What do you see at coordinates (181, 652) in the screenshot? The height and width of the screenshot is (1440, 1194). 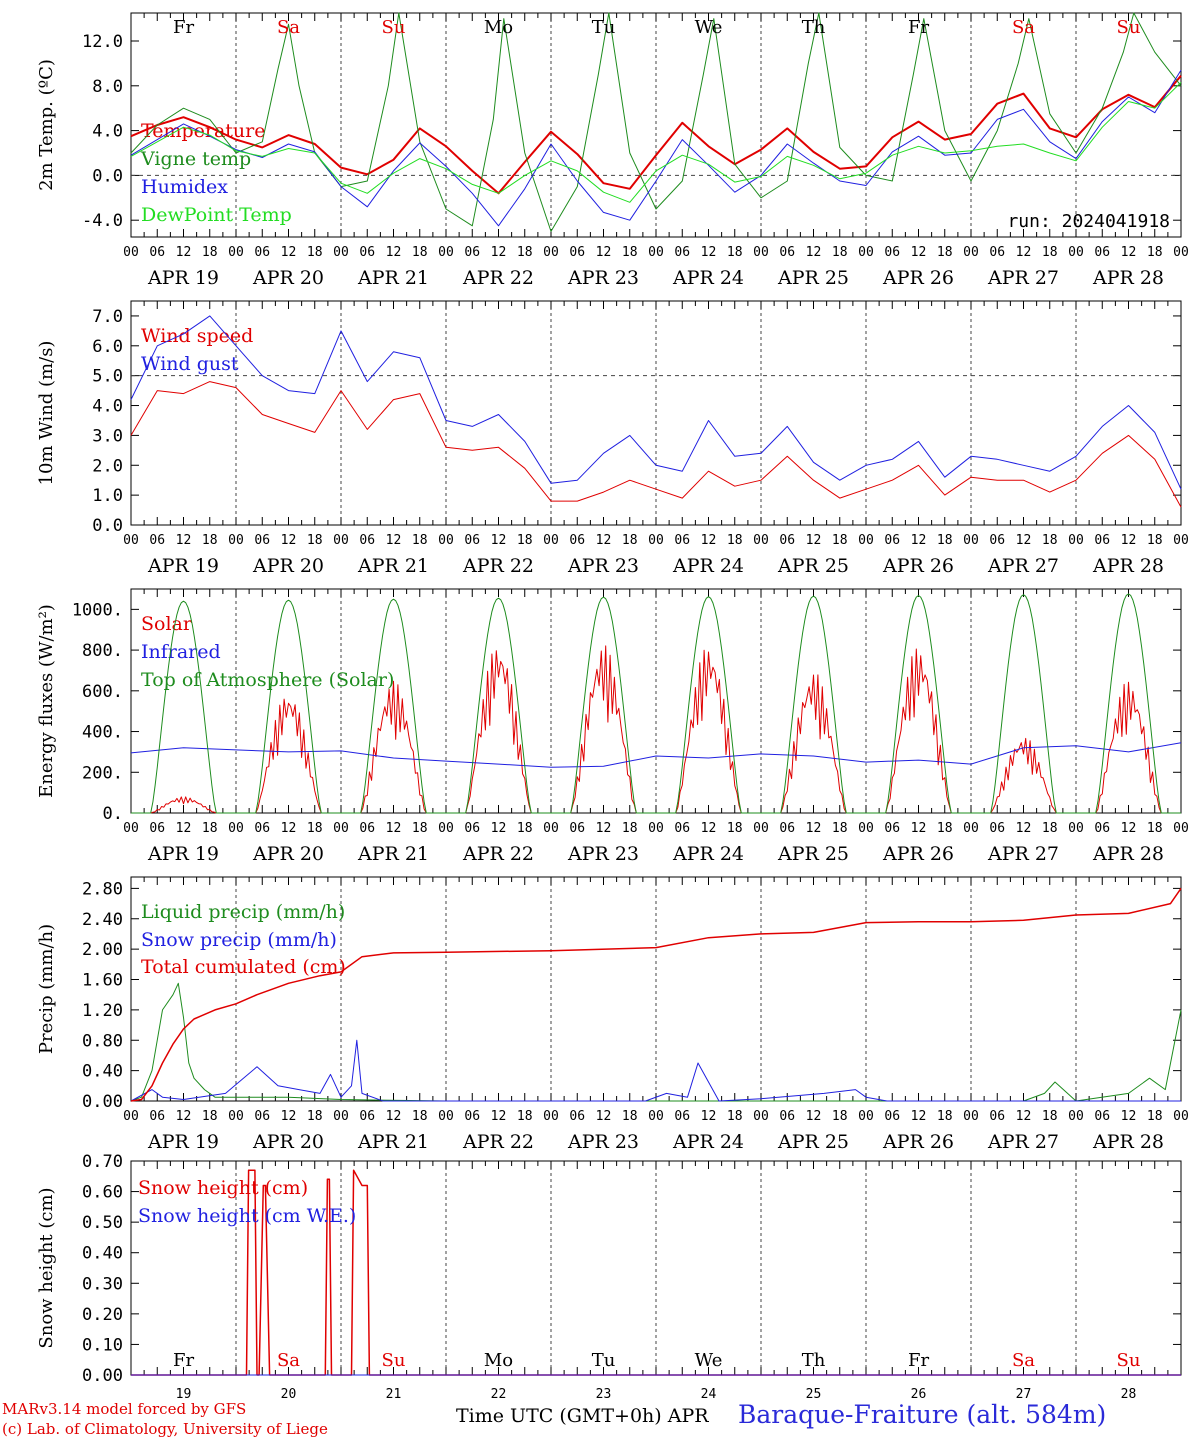 I see `legend-entry: Infrared` at bounding box center [181, 652].